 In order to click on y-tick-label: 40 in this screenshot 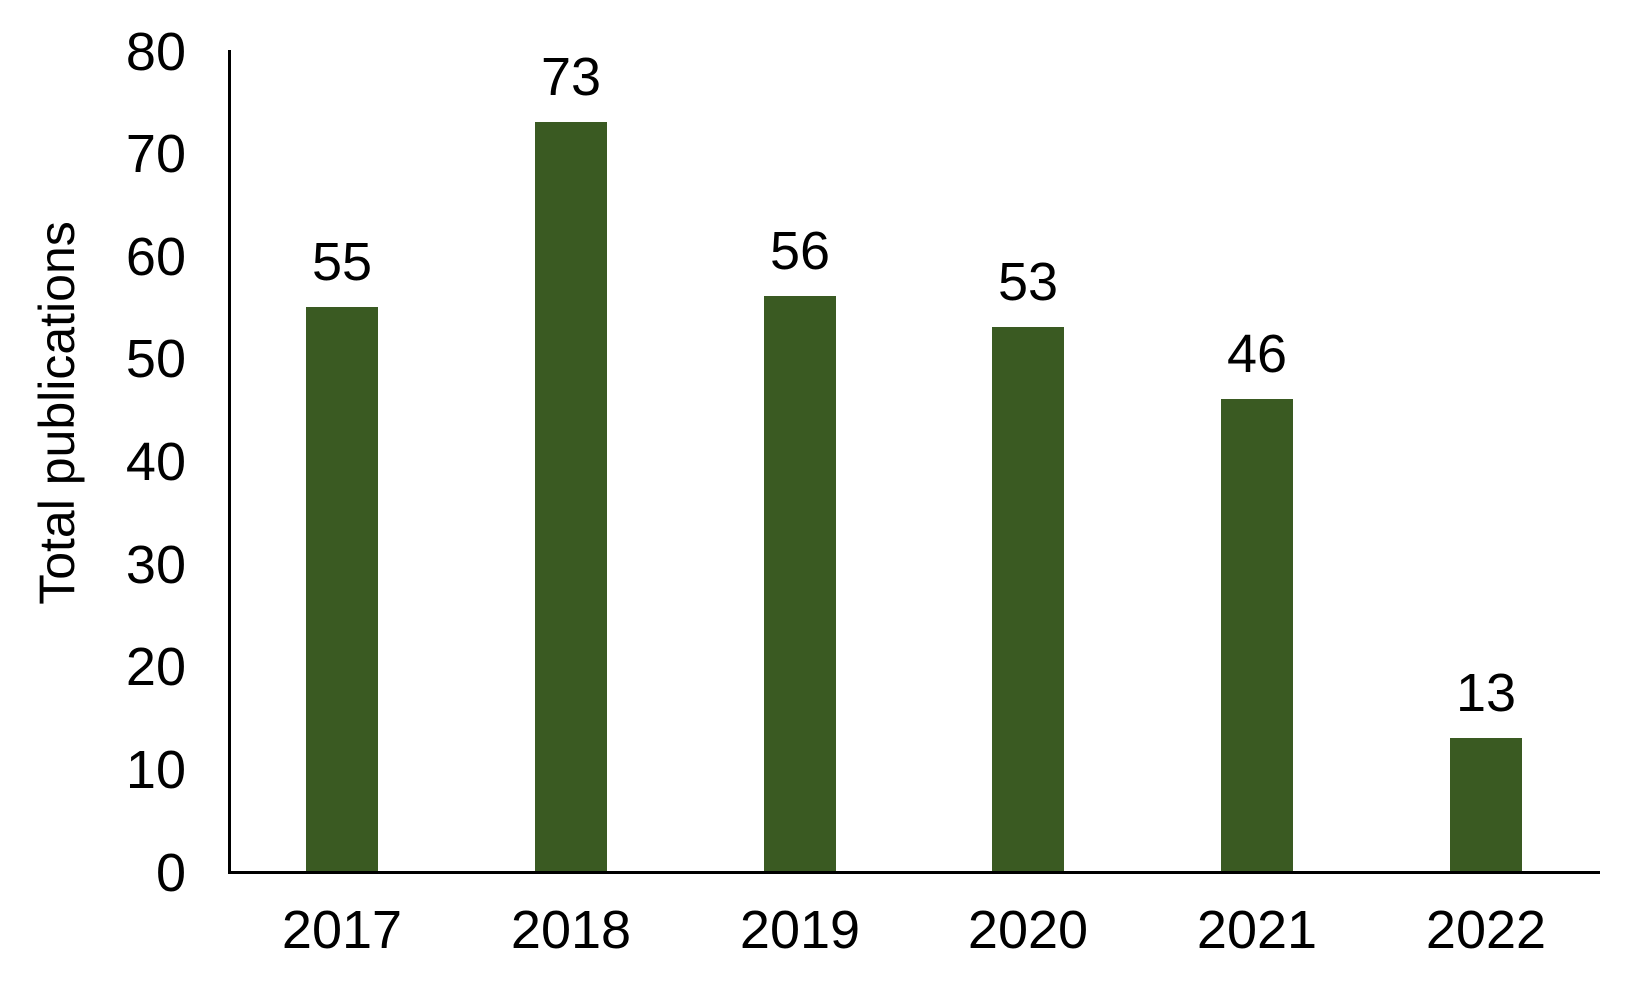, I will do `click(155, 462)`.